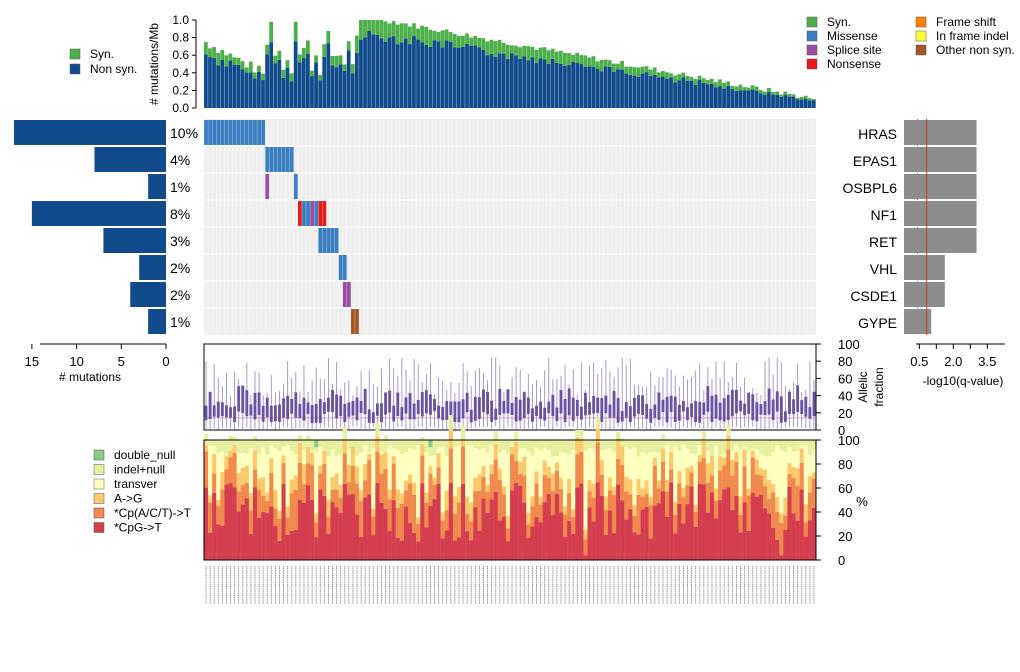  Describe the element at coordinates (845, 488) in the screenshot. I see `spectrum-tick-label: 60` at that location.